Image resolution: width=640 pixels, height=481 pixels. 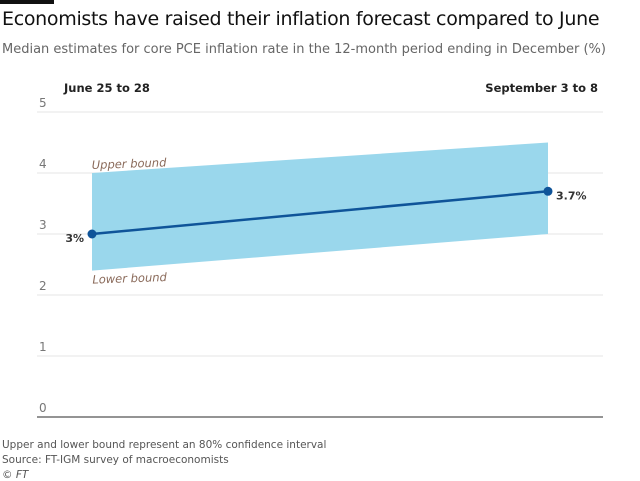 What do you see at coordinates (130, 278) in the screenshot?
I see `lower-bound-label: Lower bound` at bounding box center [130, 278].